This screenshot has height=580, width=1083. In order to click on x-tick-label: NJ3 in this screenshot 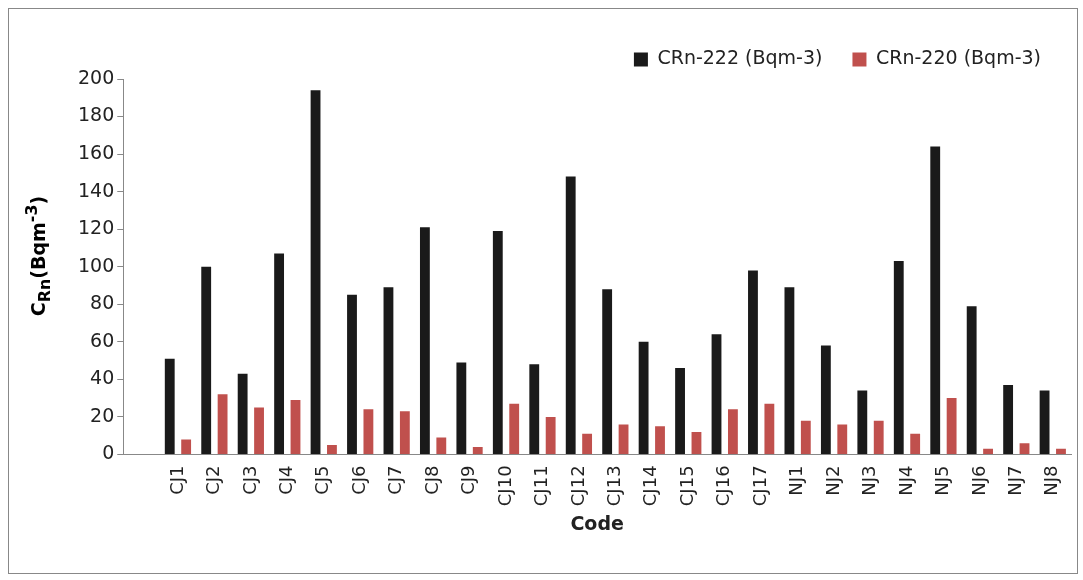, I will do `click(869, 480)`.